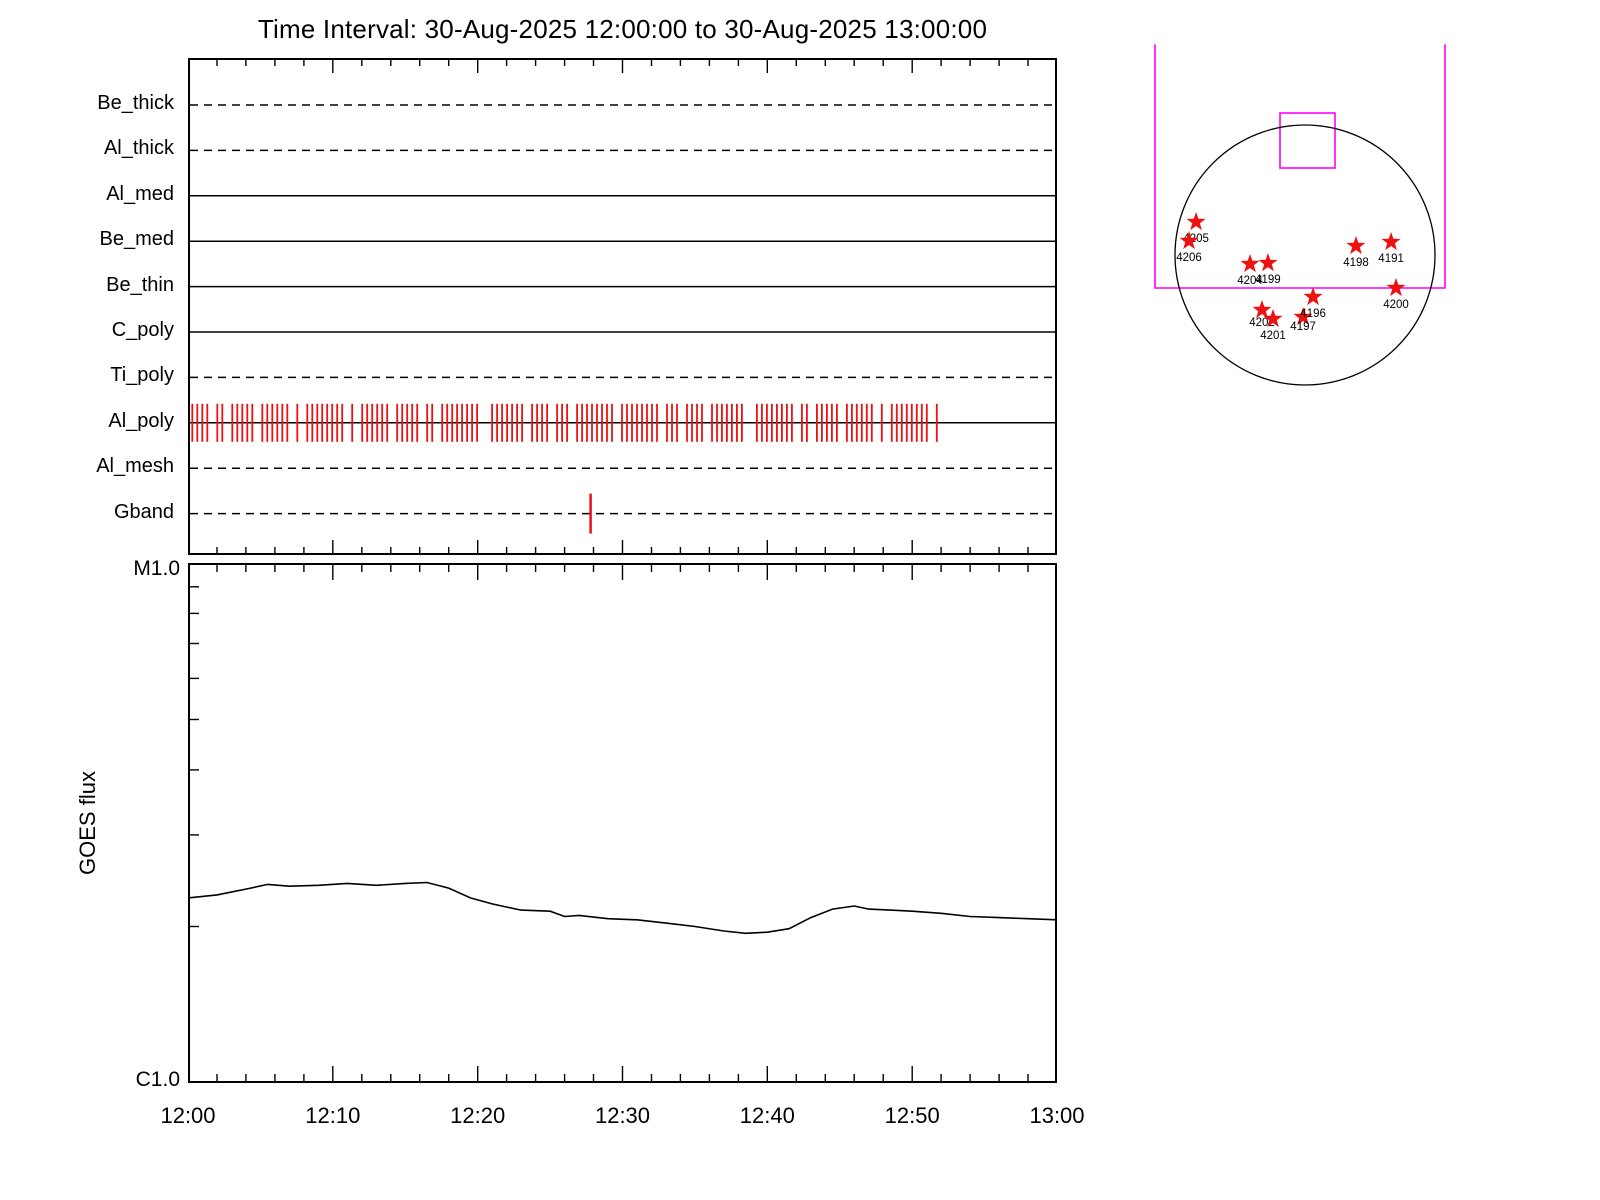  I want to click on channel-label-Al_poly: Al_poly, so click(141, 420).